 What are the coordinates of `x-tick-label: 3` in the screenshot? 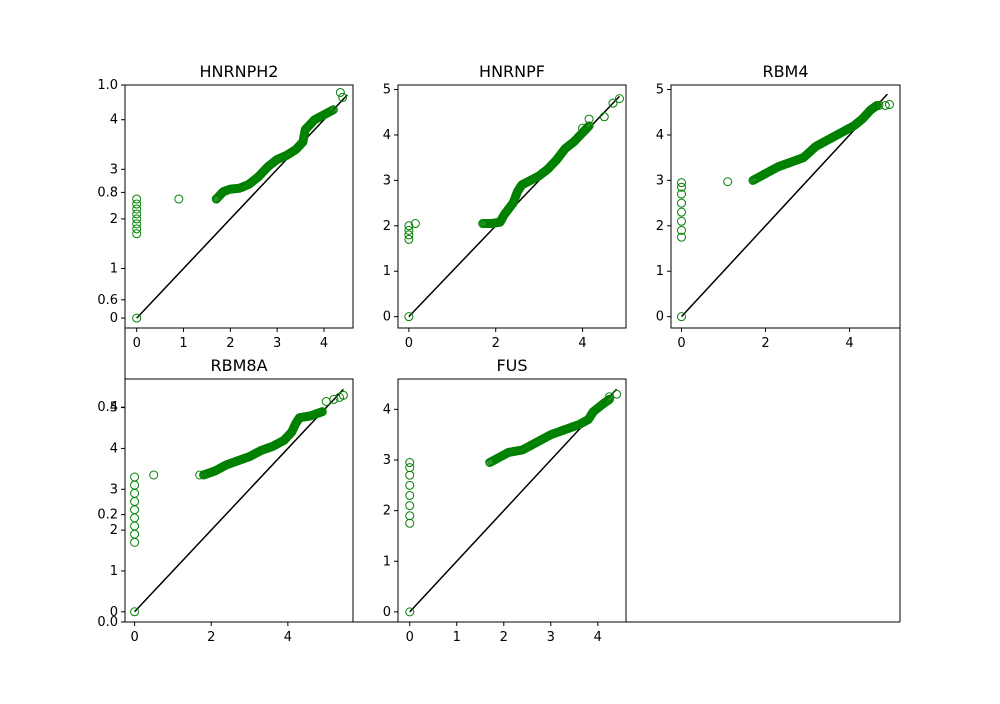 It's located at (551, 637).